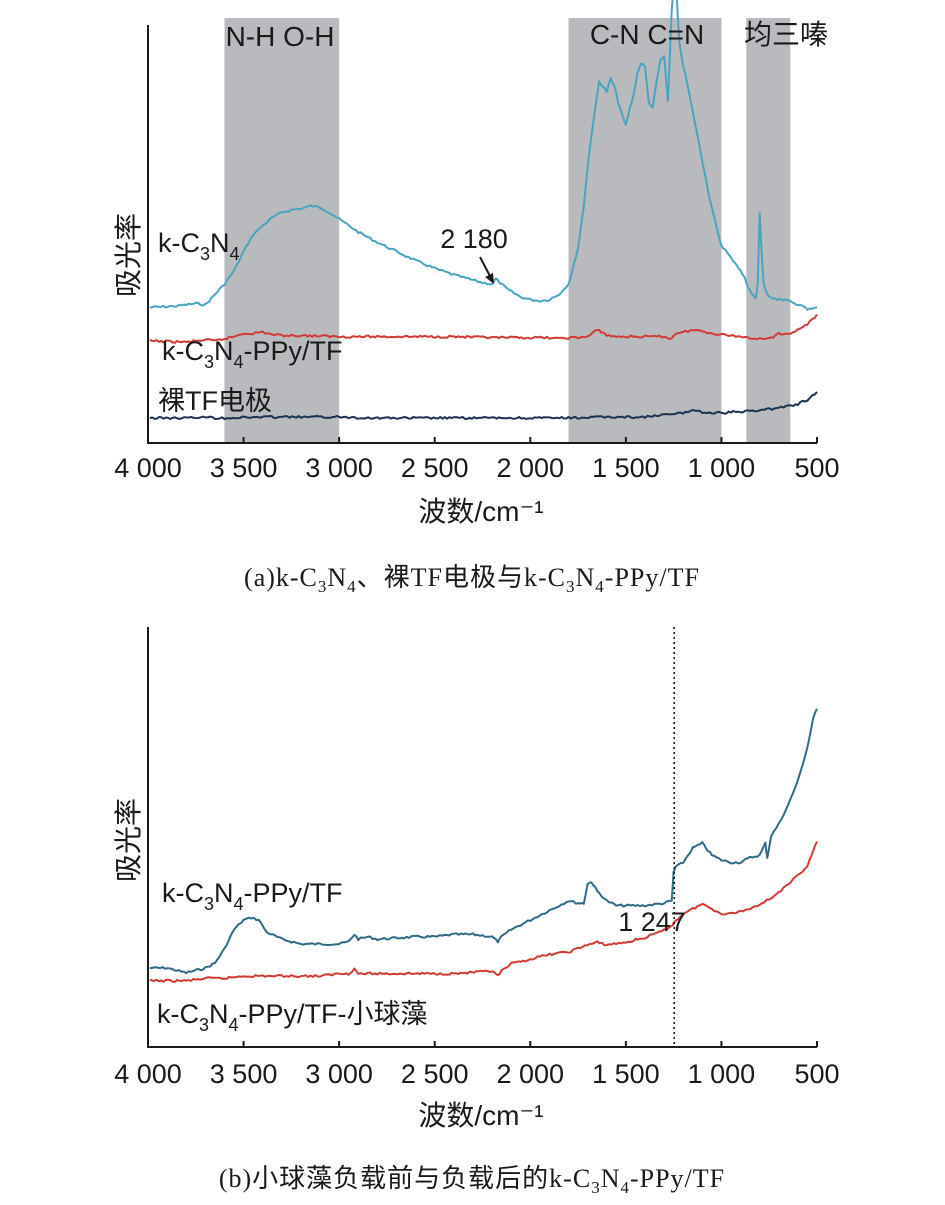 The height and width of the screenshot is (1205, 945). I want to click on series-label-b-kc3n4-ppy-tf: k-C3N4-PPy/TF, so click(252, 896).